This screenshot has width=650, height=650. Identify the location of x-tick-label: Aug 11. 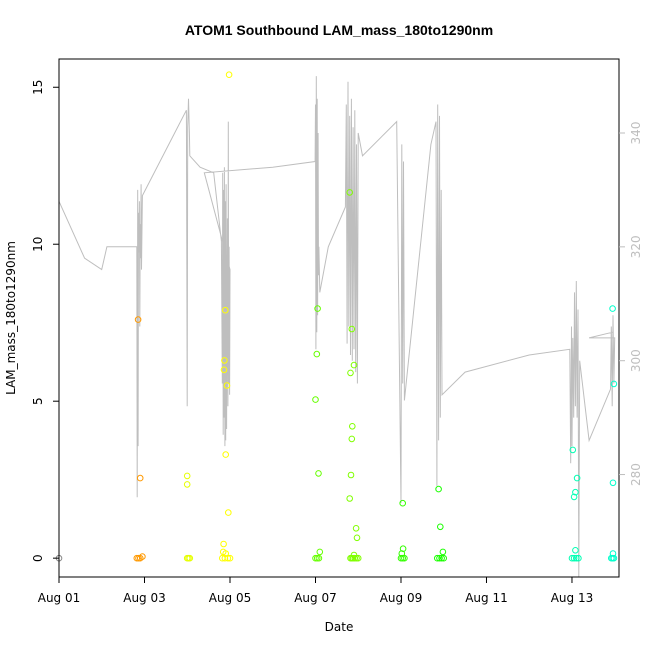
(486, 598).